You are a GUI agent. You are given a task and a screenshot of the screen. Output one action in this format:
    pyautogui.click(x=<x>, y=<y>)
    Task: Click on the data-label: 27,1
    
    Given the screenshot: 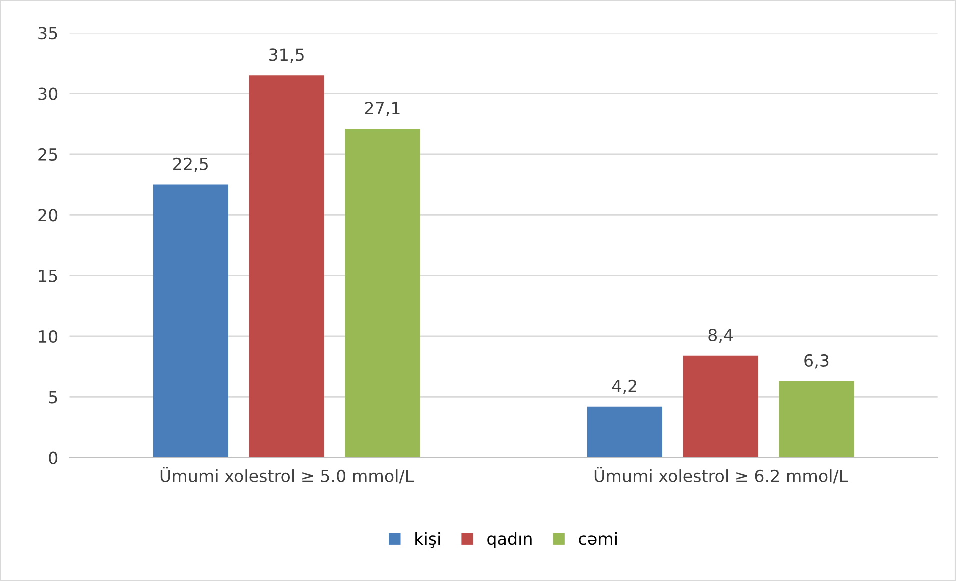 What is the action you would take?
    pyautogui.click(x=382, y=109)
    